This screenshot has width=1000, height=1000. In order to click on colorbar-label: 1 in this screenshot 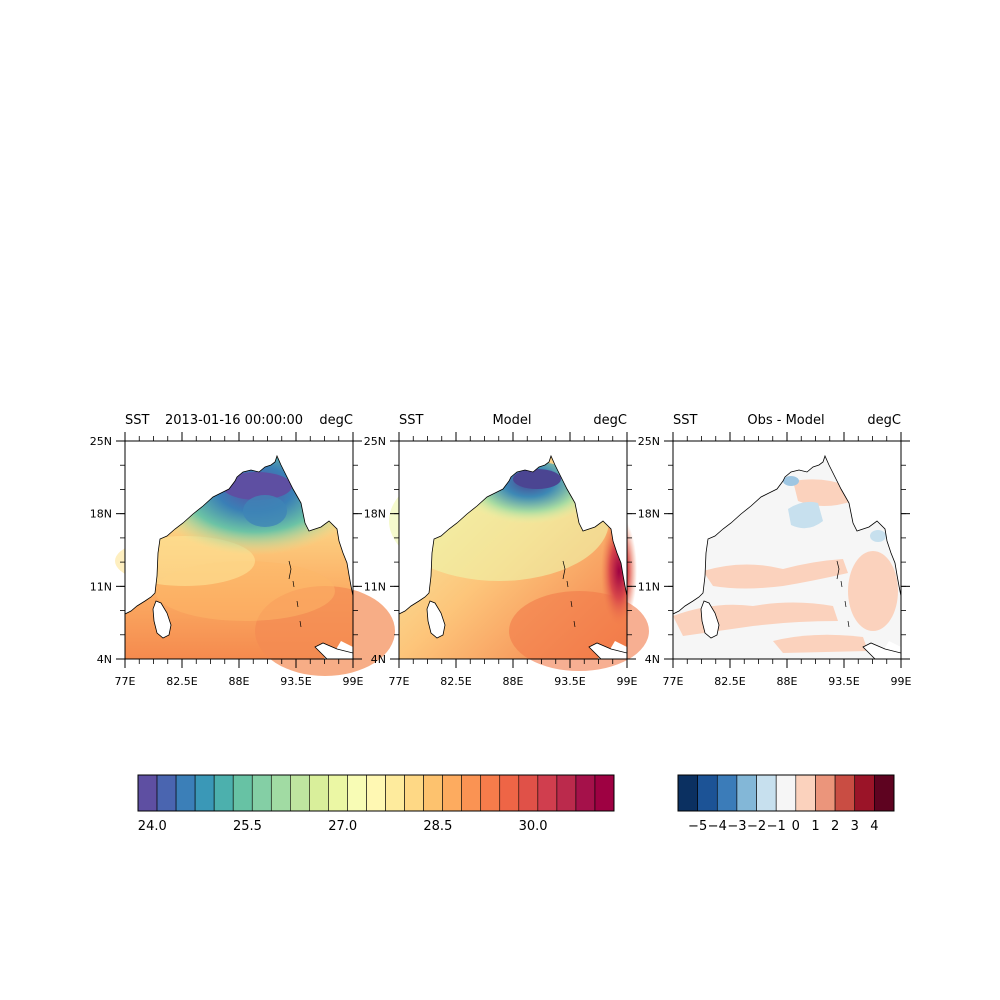, I will do `click(815, 826)`.